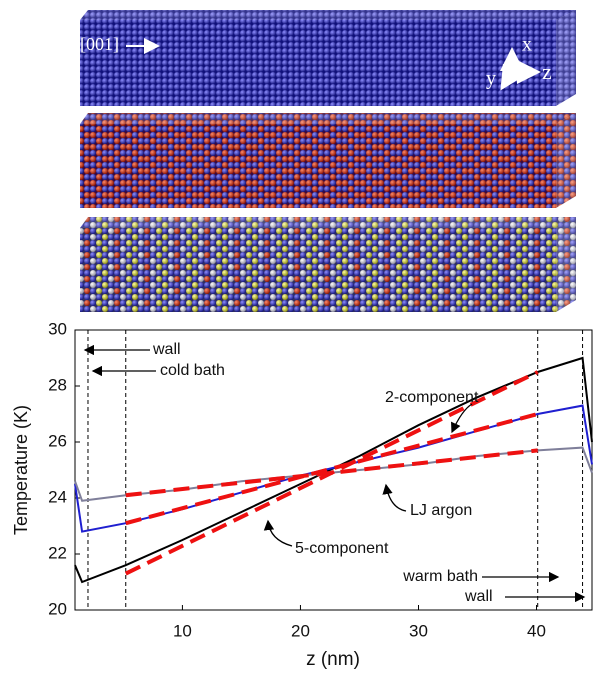 The width and height of the screenshot is (598, 674). I want to click on axis-label: z, so click(547, 71).